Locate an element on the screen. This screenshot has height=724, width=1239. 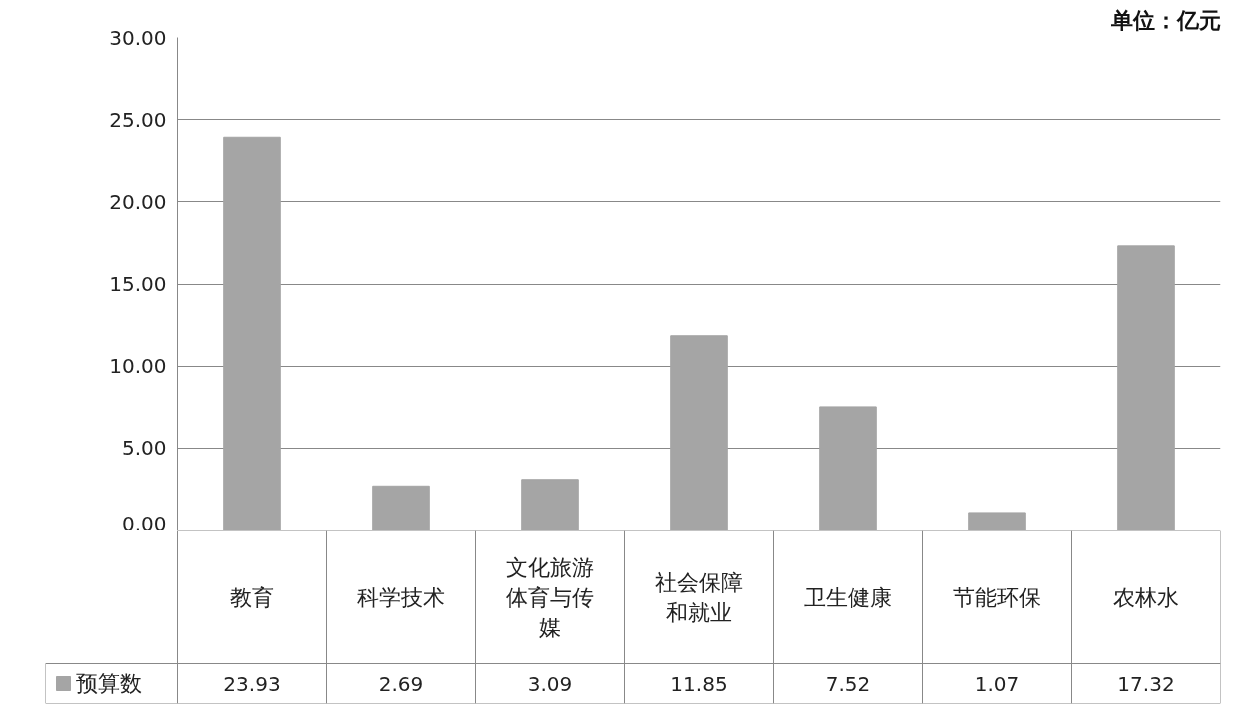
data-label: 3.09 is located at coordinates (550, 683).